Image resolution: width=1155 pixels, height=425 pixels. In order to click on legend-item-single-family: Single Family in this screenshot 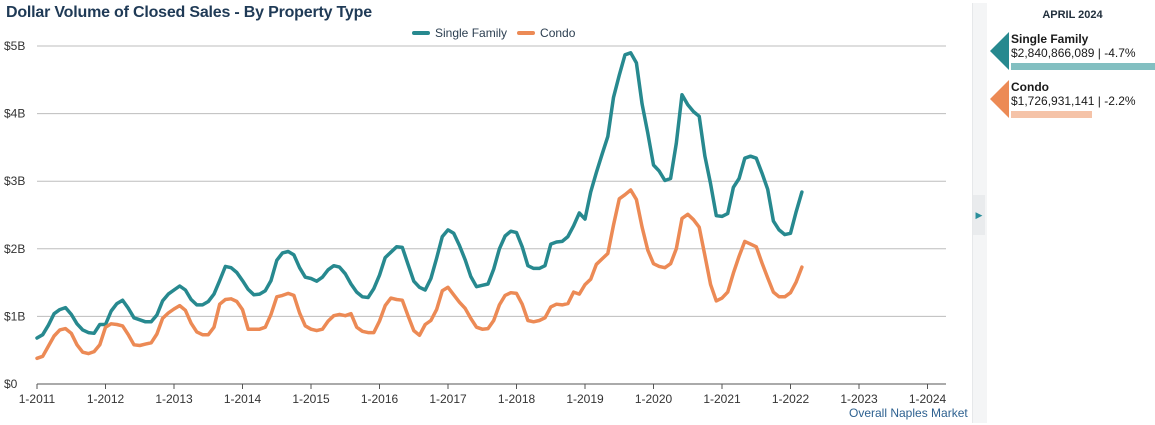, I will do `click(459, 33)`.